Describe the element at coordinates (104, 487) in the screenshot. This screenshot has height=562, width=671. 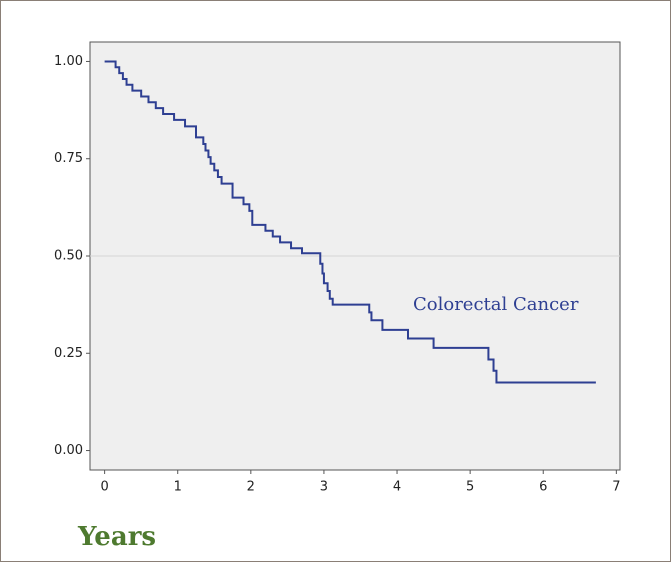
I see `x-tick-label: 0` at that location.